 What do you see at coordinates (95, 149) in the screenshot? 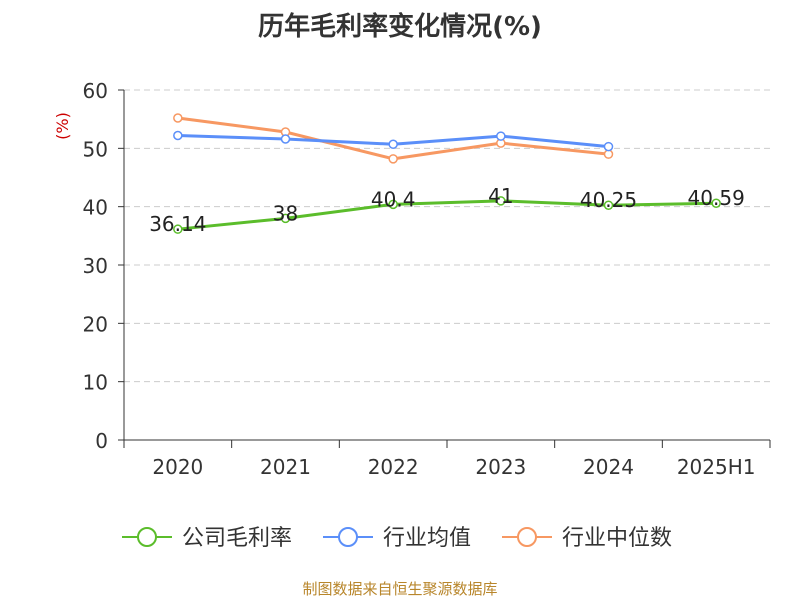
I see `y-tick-label: 50` at bounding box center [95, 149].